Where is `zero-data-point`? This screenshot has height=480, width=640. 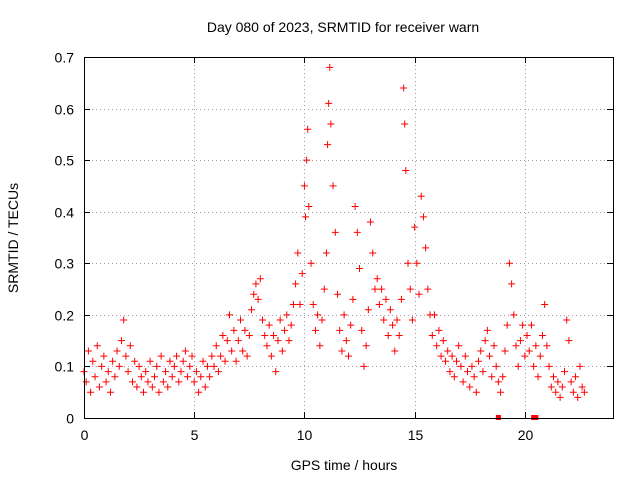
zero-data-point is located at coordinates (536, 417).